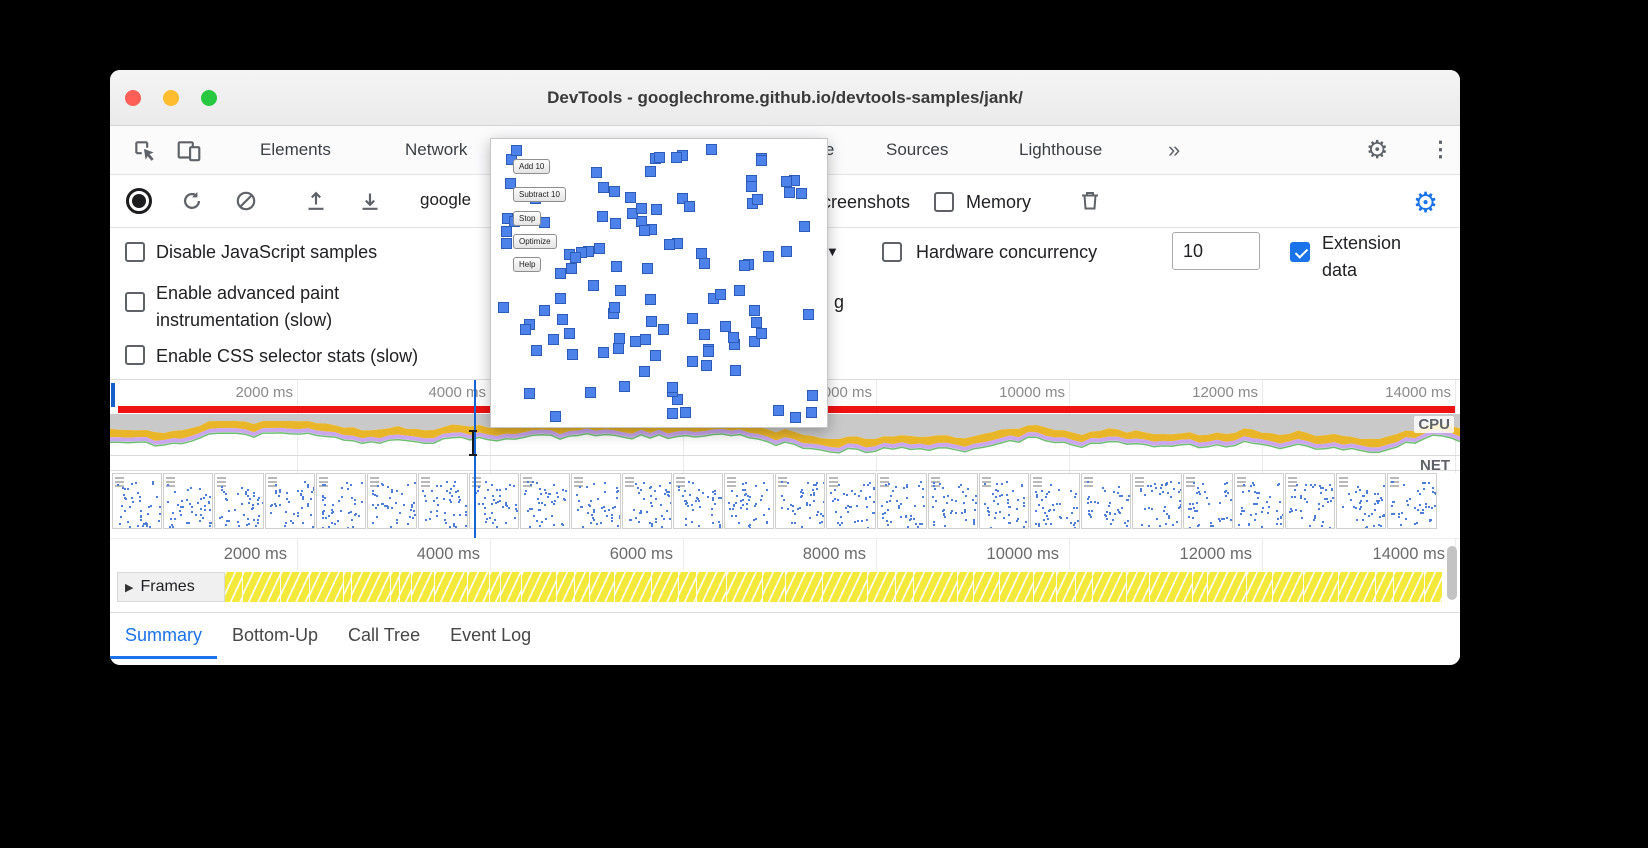 The width and height of the screenshot is (1648, 848). I want to click on hardware-concurrency-input, so click(1216, 251).